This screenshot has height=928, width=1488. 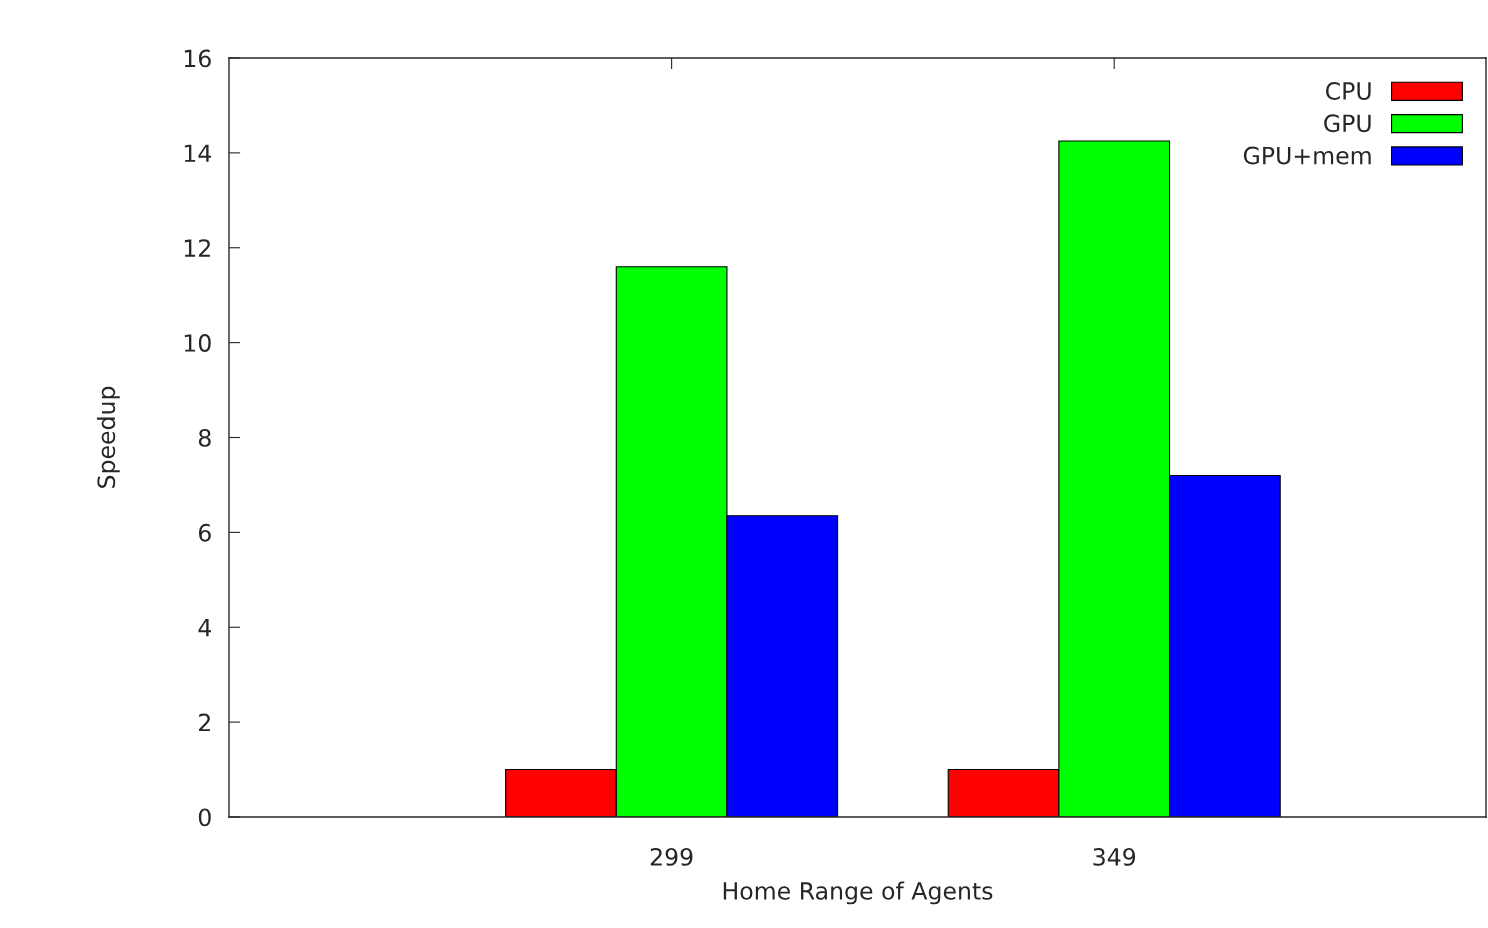 I want to click on y-tick-label: 16, so click(x=197, y=58).